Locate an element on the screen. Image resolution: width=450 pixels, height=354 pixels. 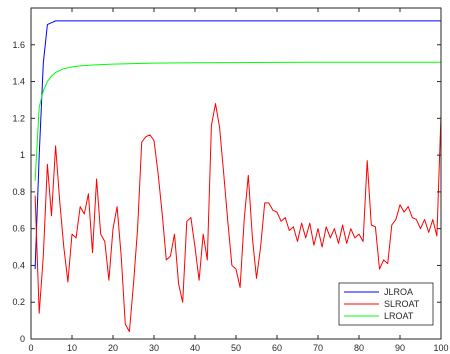
x-tick-label: 100 is located at coordinates (440, 348).